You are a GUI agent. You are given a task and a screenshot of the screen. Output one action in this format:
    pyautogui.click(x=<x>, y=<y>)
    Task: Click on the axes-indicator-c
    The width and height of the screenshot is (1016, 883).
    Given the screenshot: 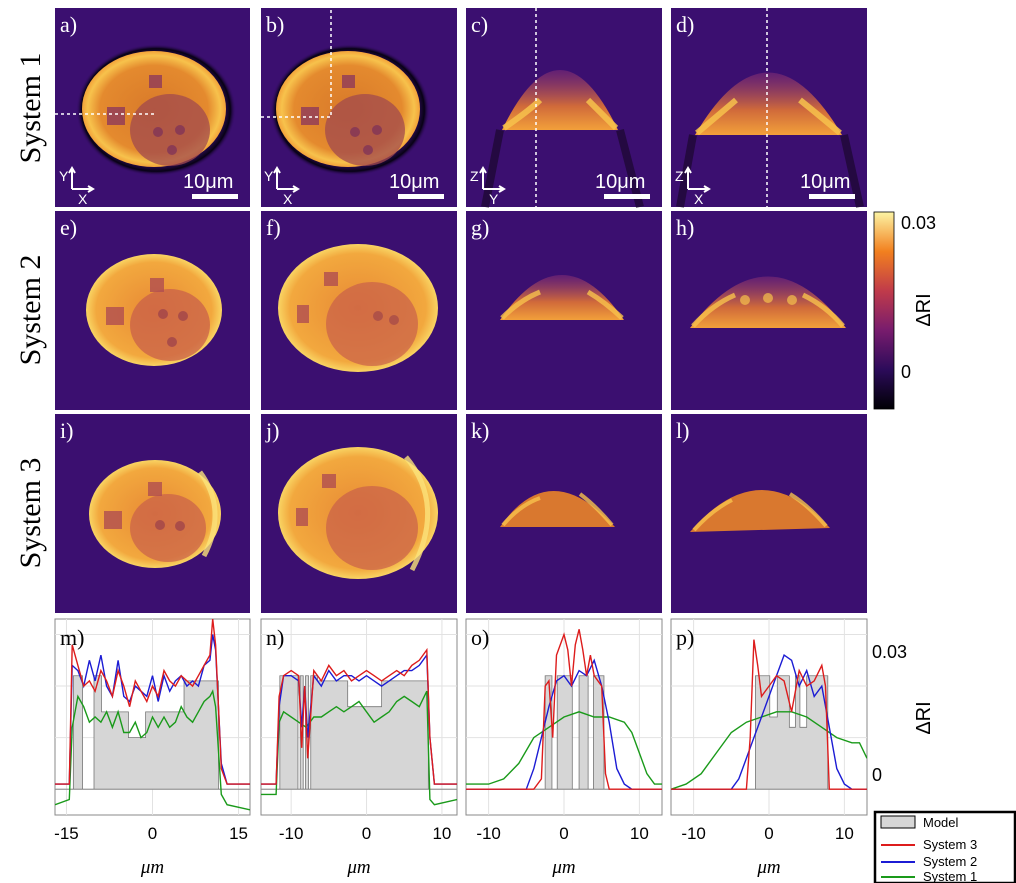 What is the action you would take?
    pyautogui.click(x=492, y=179)
    